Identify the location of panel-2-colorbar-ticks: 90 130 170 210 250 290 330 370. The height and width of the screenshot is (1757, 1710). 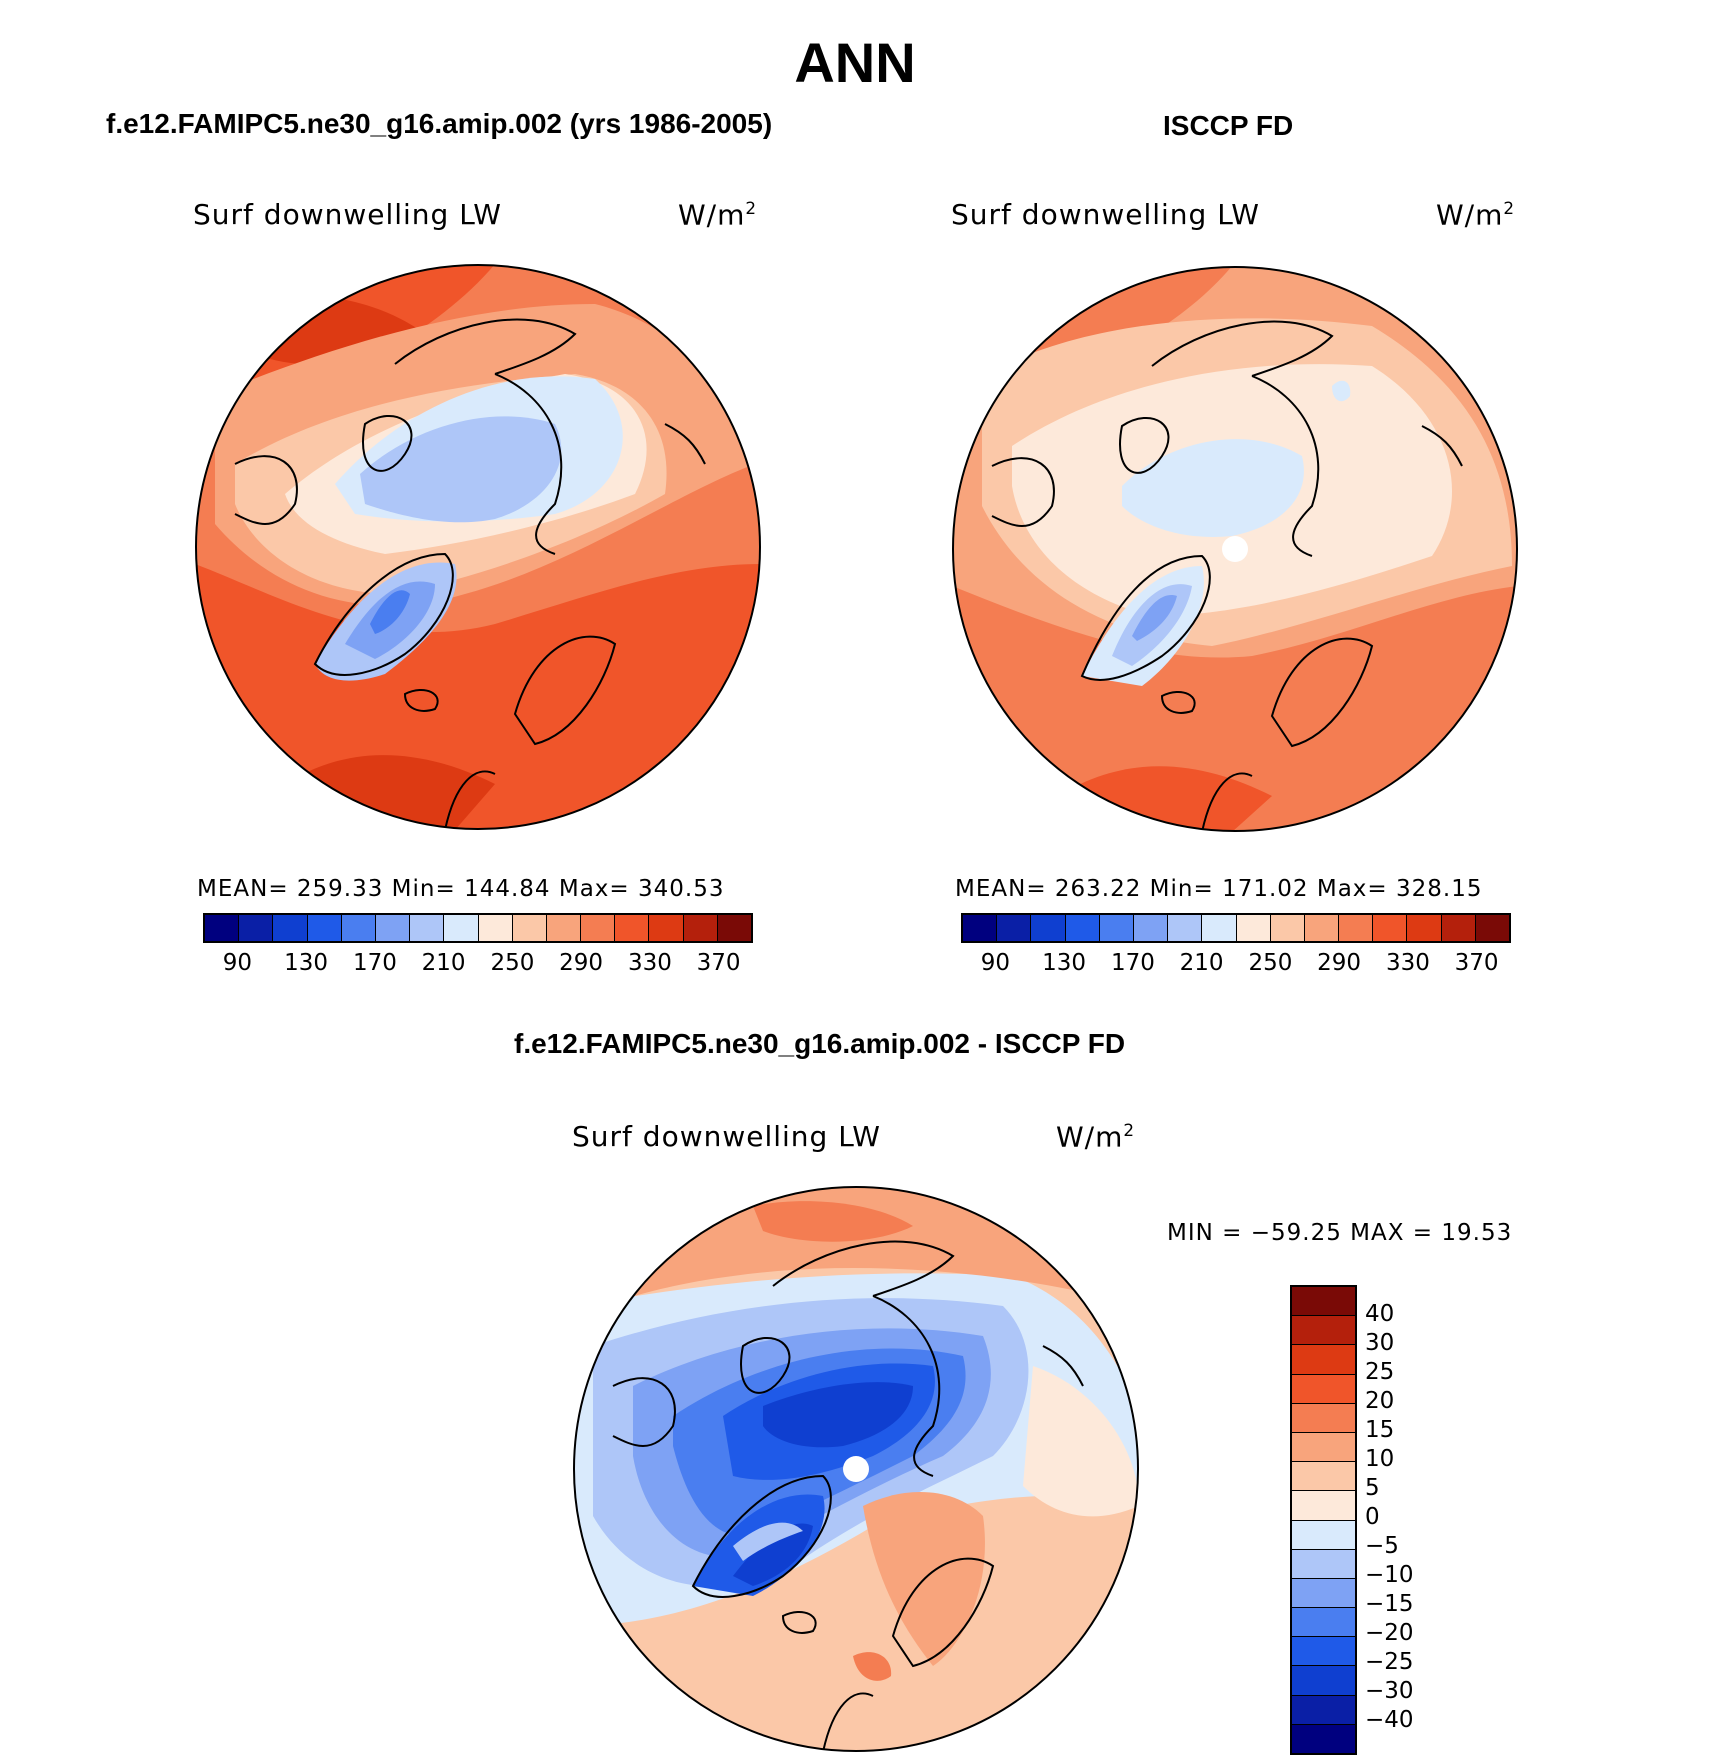
(1236, 965).